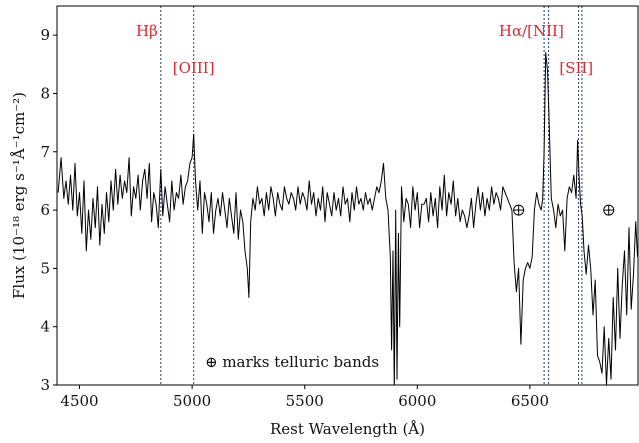 The image size is (639, 443). Describe the element at coordinates (45, 35) in the screenshot. I see `y-tick-label: 9` at that location.